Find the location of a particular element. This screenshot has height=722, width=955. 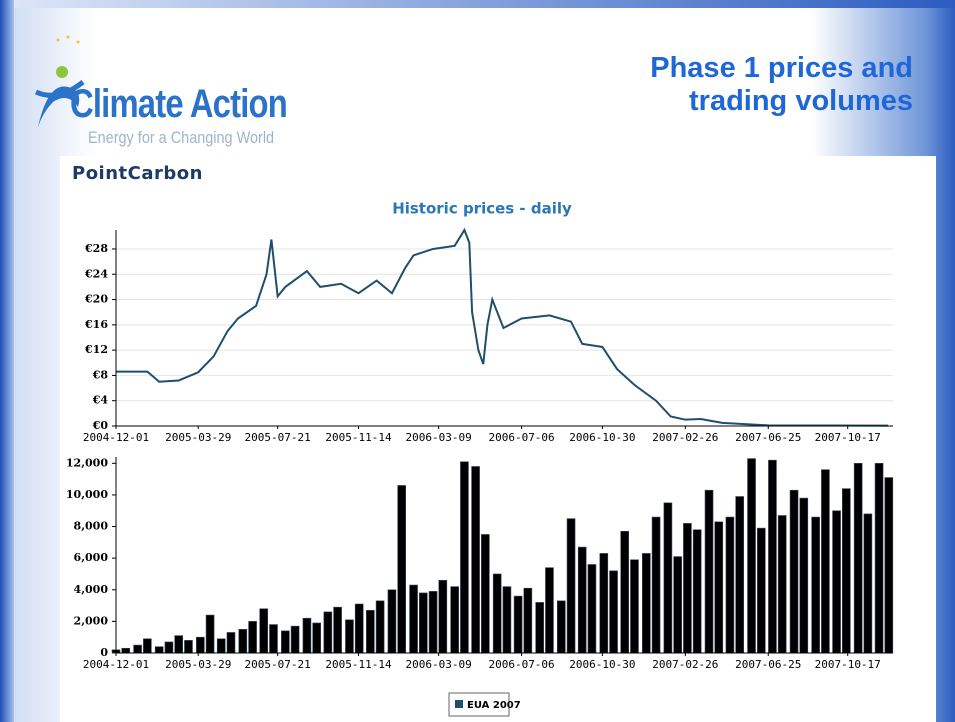

brand: PointCarbon is located at coordinates (137, 173).